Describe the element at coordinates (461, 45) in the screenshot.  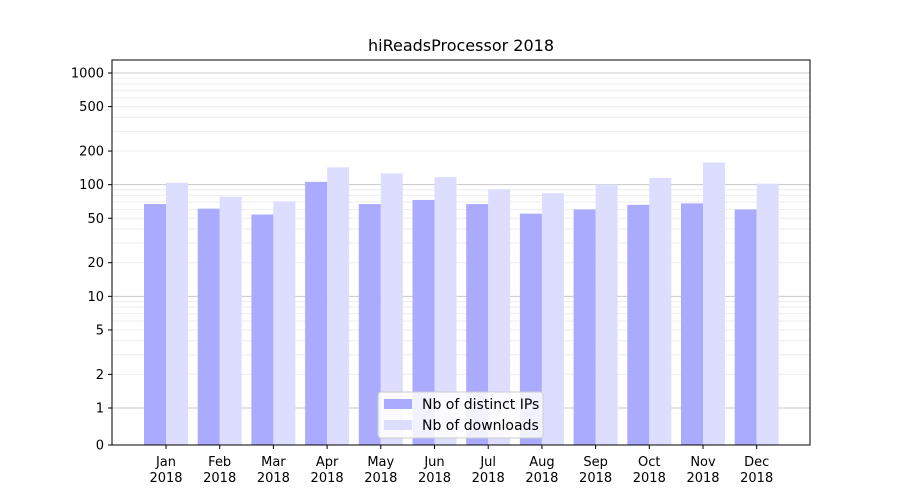
I see `chart-title: hiReadsProcessor 2018` at that location.